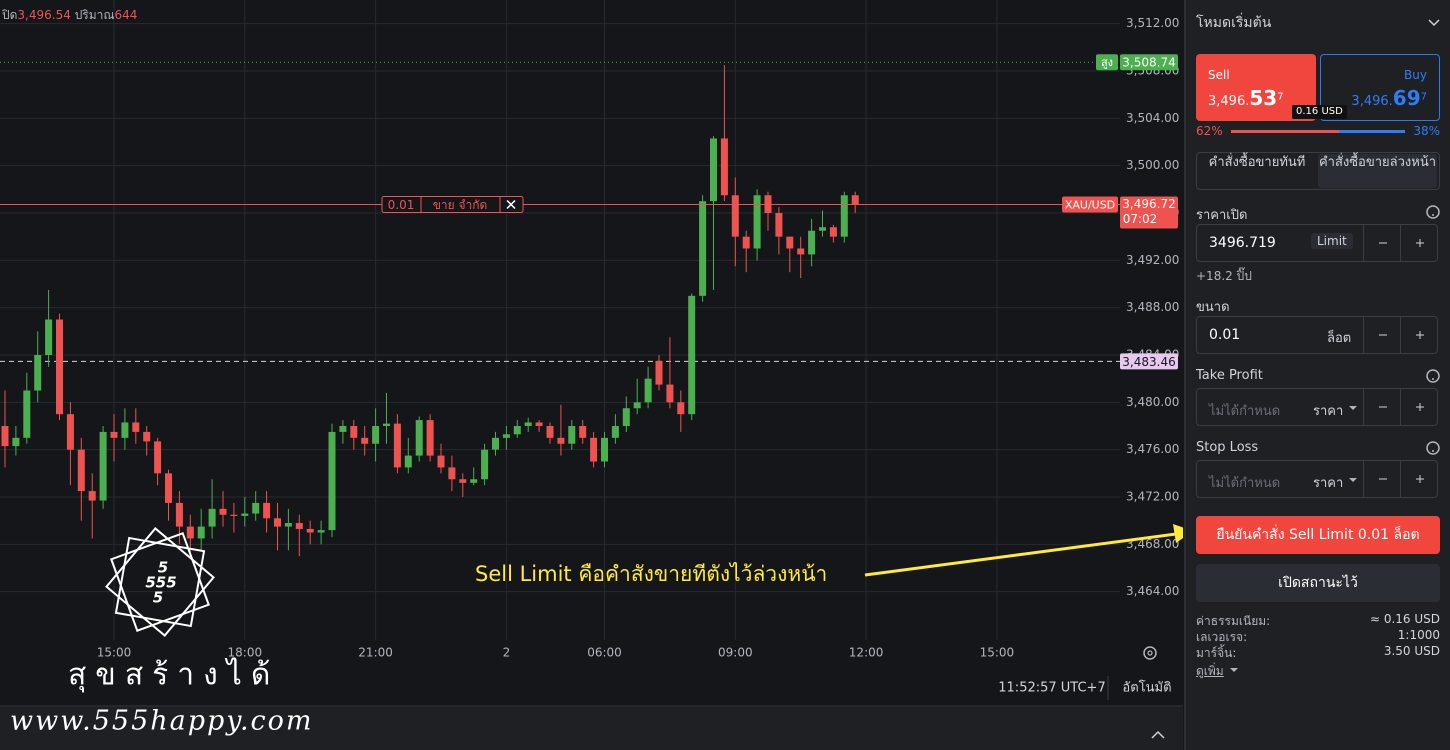  What do you see at coordinates (1353, 408) in the screenshot?
I see `caret` at bounding box center [1353, 408].